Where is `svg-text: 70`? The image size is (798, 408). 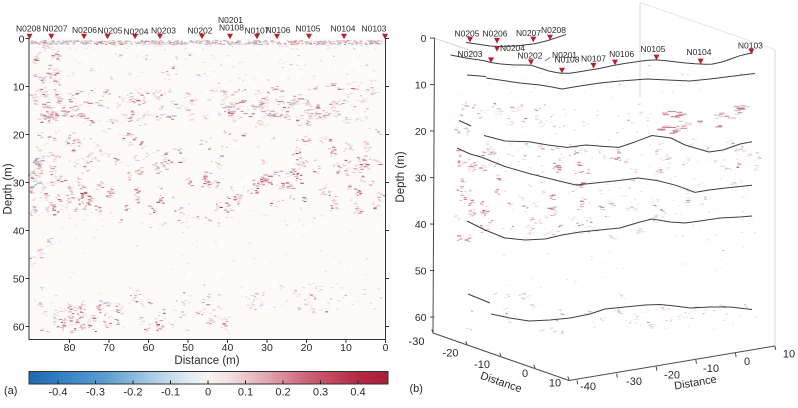 svg-text: 70 is located at coordinates (109, 348).